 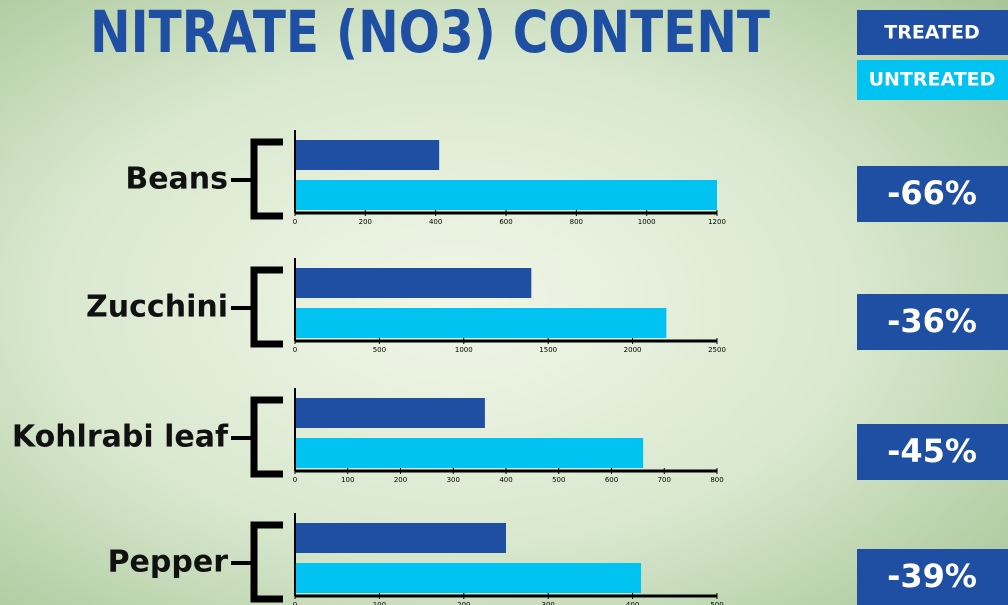 What do you see at coordinates (548, 350) in the screenshot?
I see `x-tick-label: 1500` at bounding box center [548, 350].